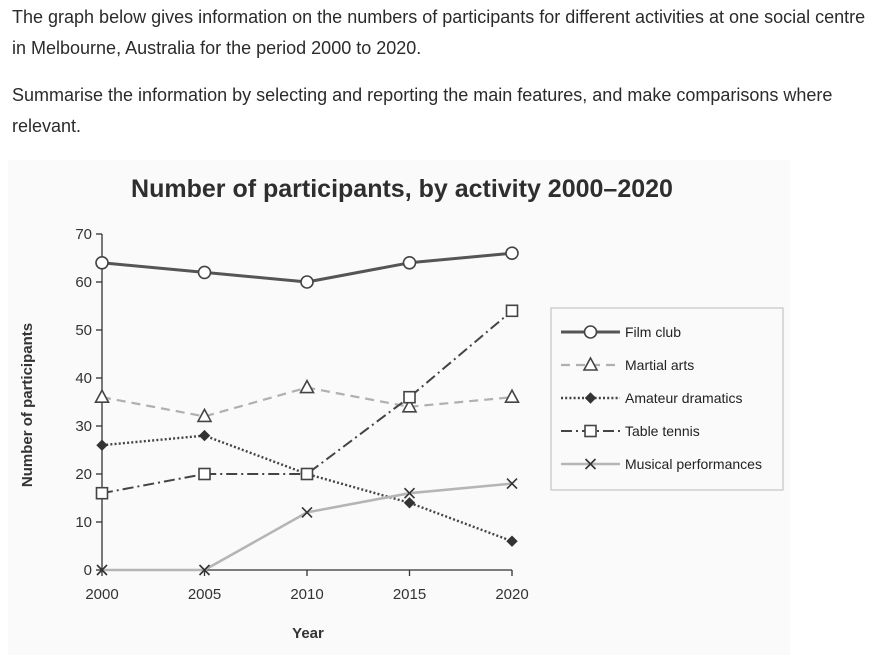 Image resolution: width=877 pixels, height=660 pixels. What do you see at coordinates (306, 594) in the screenshot?
I see `x-tick-label: 2010` at bounding box center [306, 594].